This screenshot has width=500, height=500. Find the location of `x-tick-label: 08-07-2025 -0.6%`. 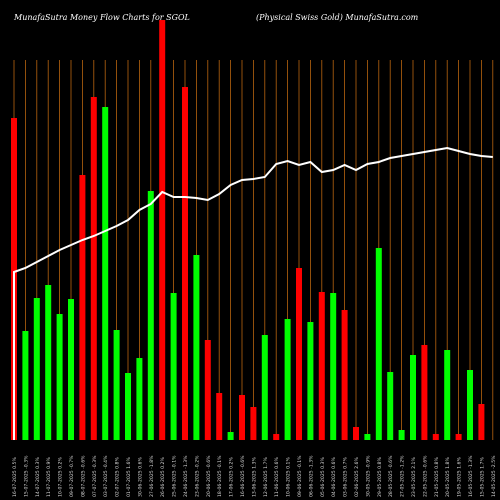

x-tick-label: 08-07-2025 -0.6% is located at coordinates (83, 476).